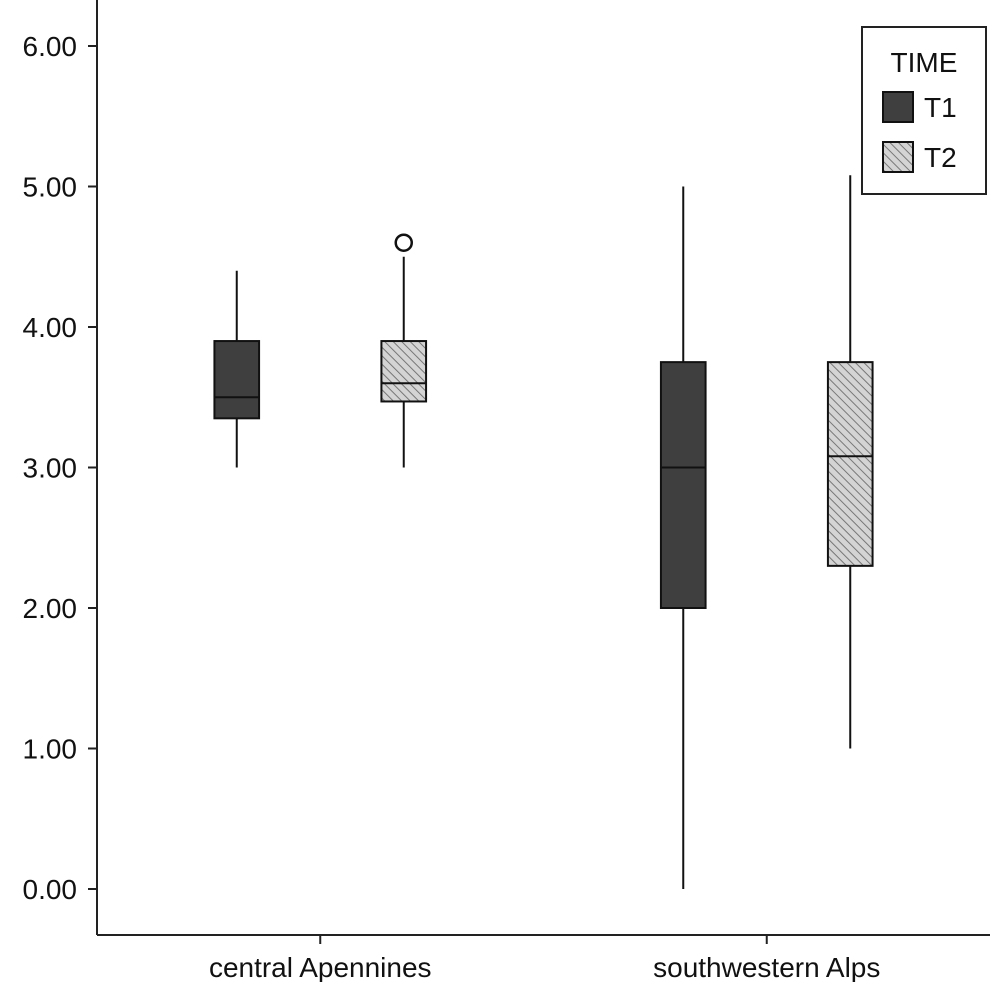 The image size is (992, 982). I want to click on legend-label-t2: T2, so click(940, 157).